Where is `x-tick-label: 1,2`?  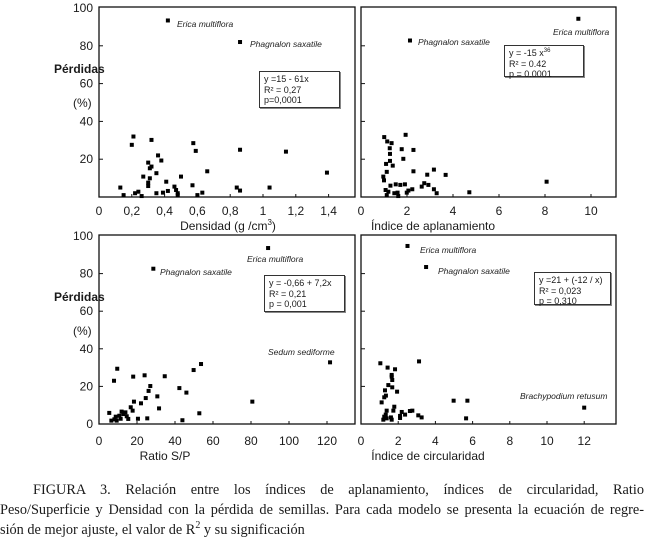 x-tick-label: 1,2 is located at coordinates (295, 211).